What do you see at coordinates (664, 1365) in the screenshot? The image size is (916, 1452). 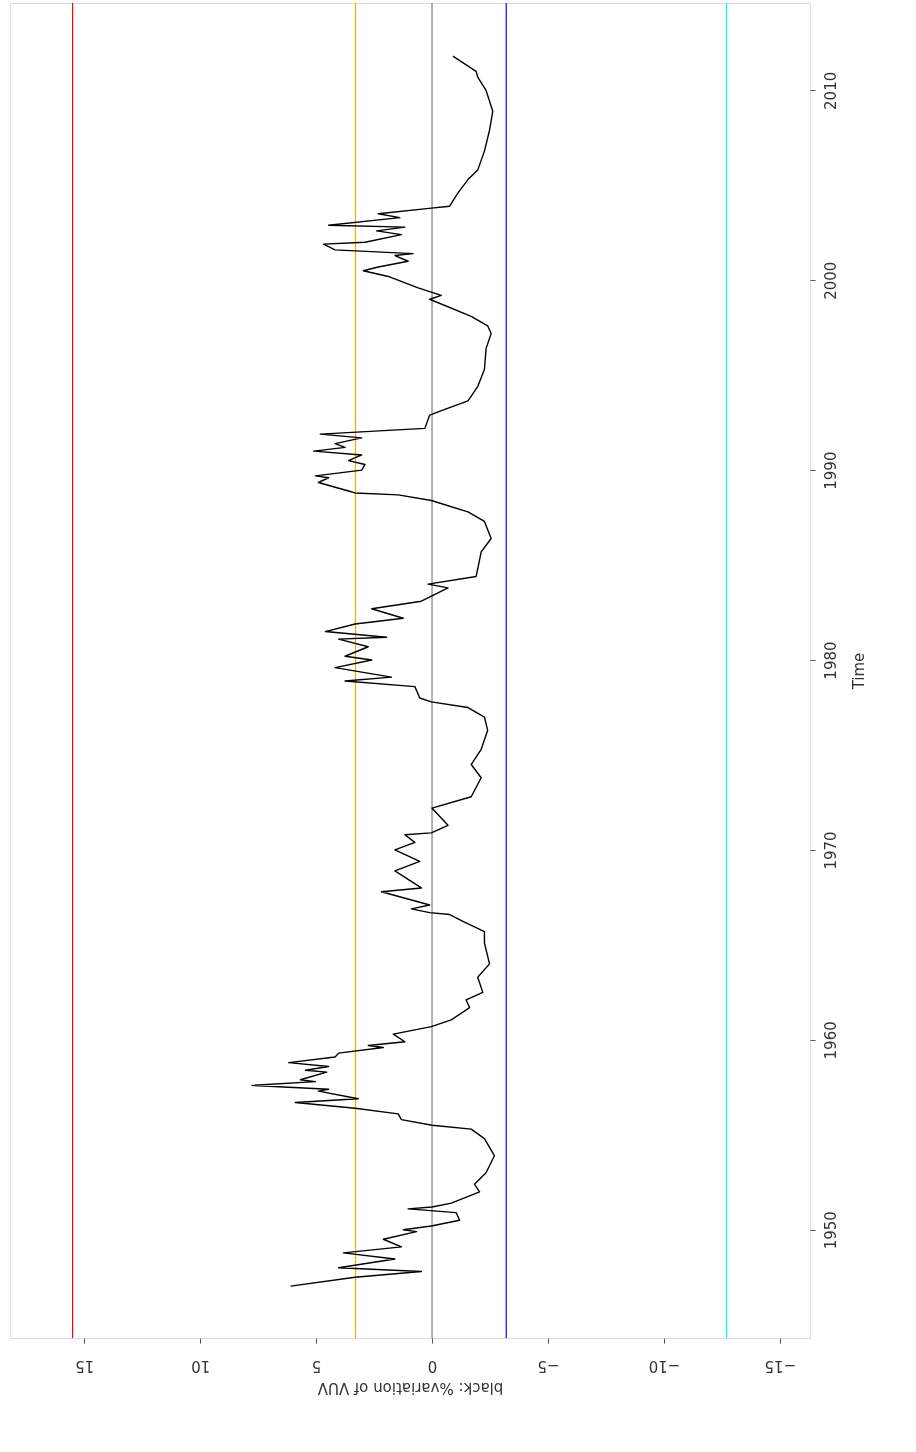 I see `x-tick-label: −10` at bounding box center [664, 1365].